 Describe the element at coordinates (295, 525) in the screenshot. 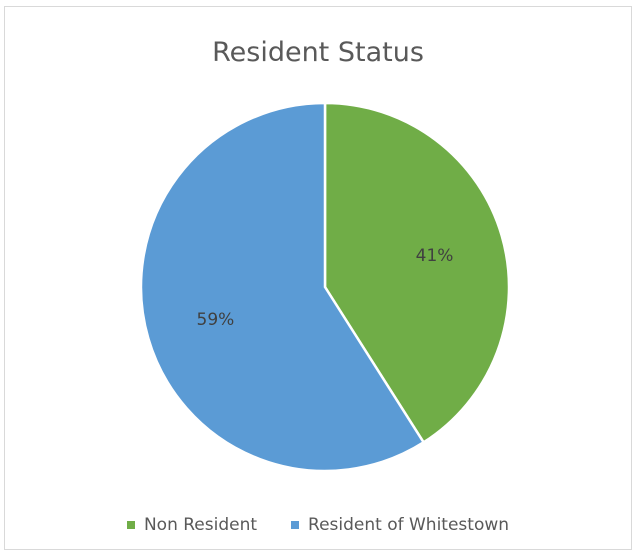

I see `legend-swatch-resident-of-whitestown` at that location.